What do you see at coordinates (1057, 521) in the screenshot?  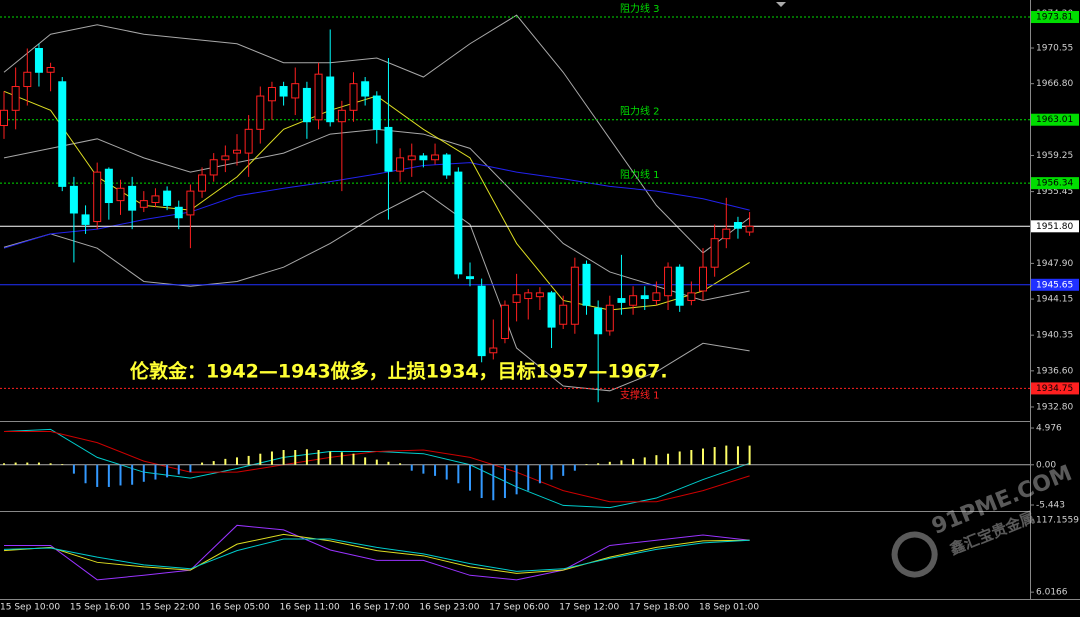 I see `y-tick-label: 117.1559` at bounding box center [1057, 521].